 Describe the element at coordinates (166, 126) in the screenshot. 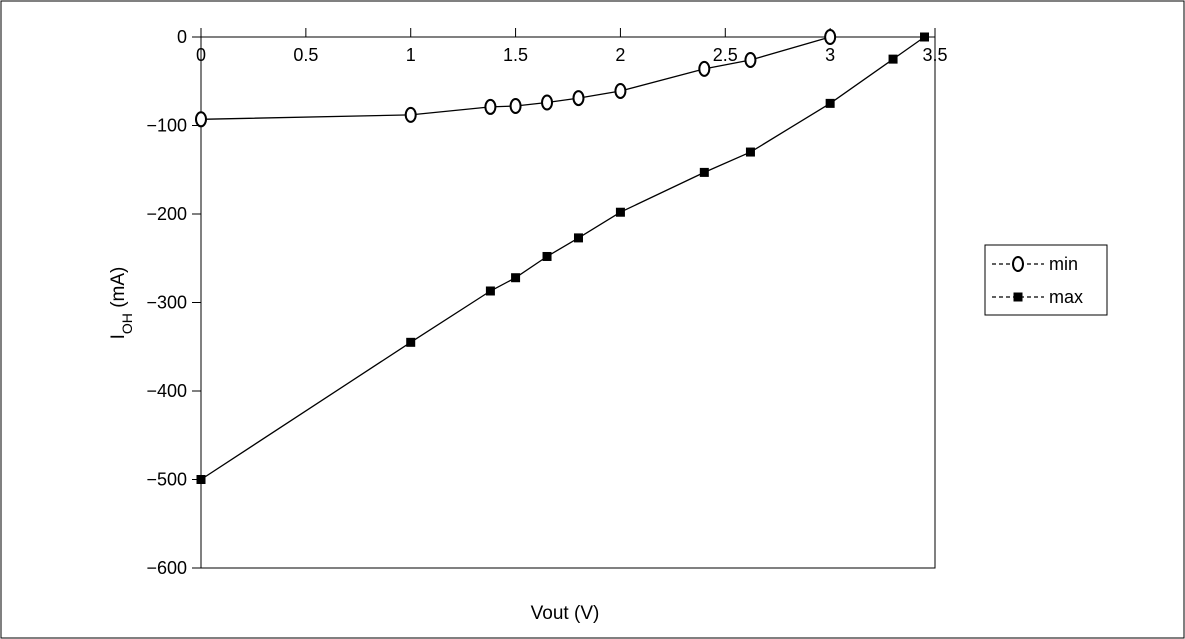

I see `y-tick-label: −100` at that location.